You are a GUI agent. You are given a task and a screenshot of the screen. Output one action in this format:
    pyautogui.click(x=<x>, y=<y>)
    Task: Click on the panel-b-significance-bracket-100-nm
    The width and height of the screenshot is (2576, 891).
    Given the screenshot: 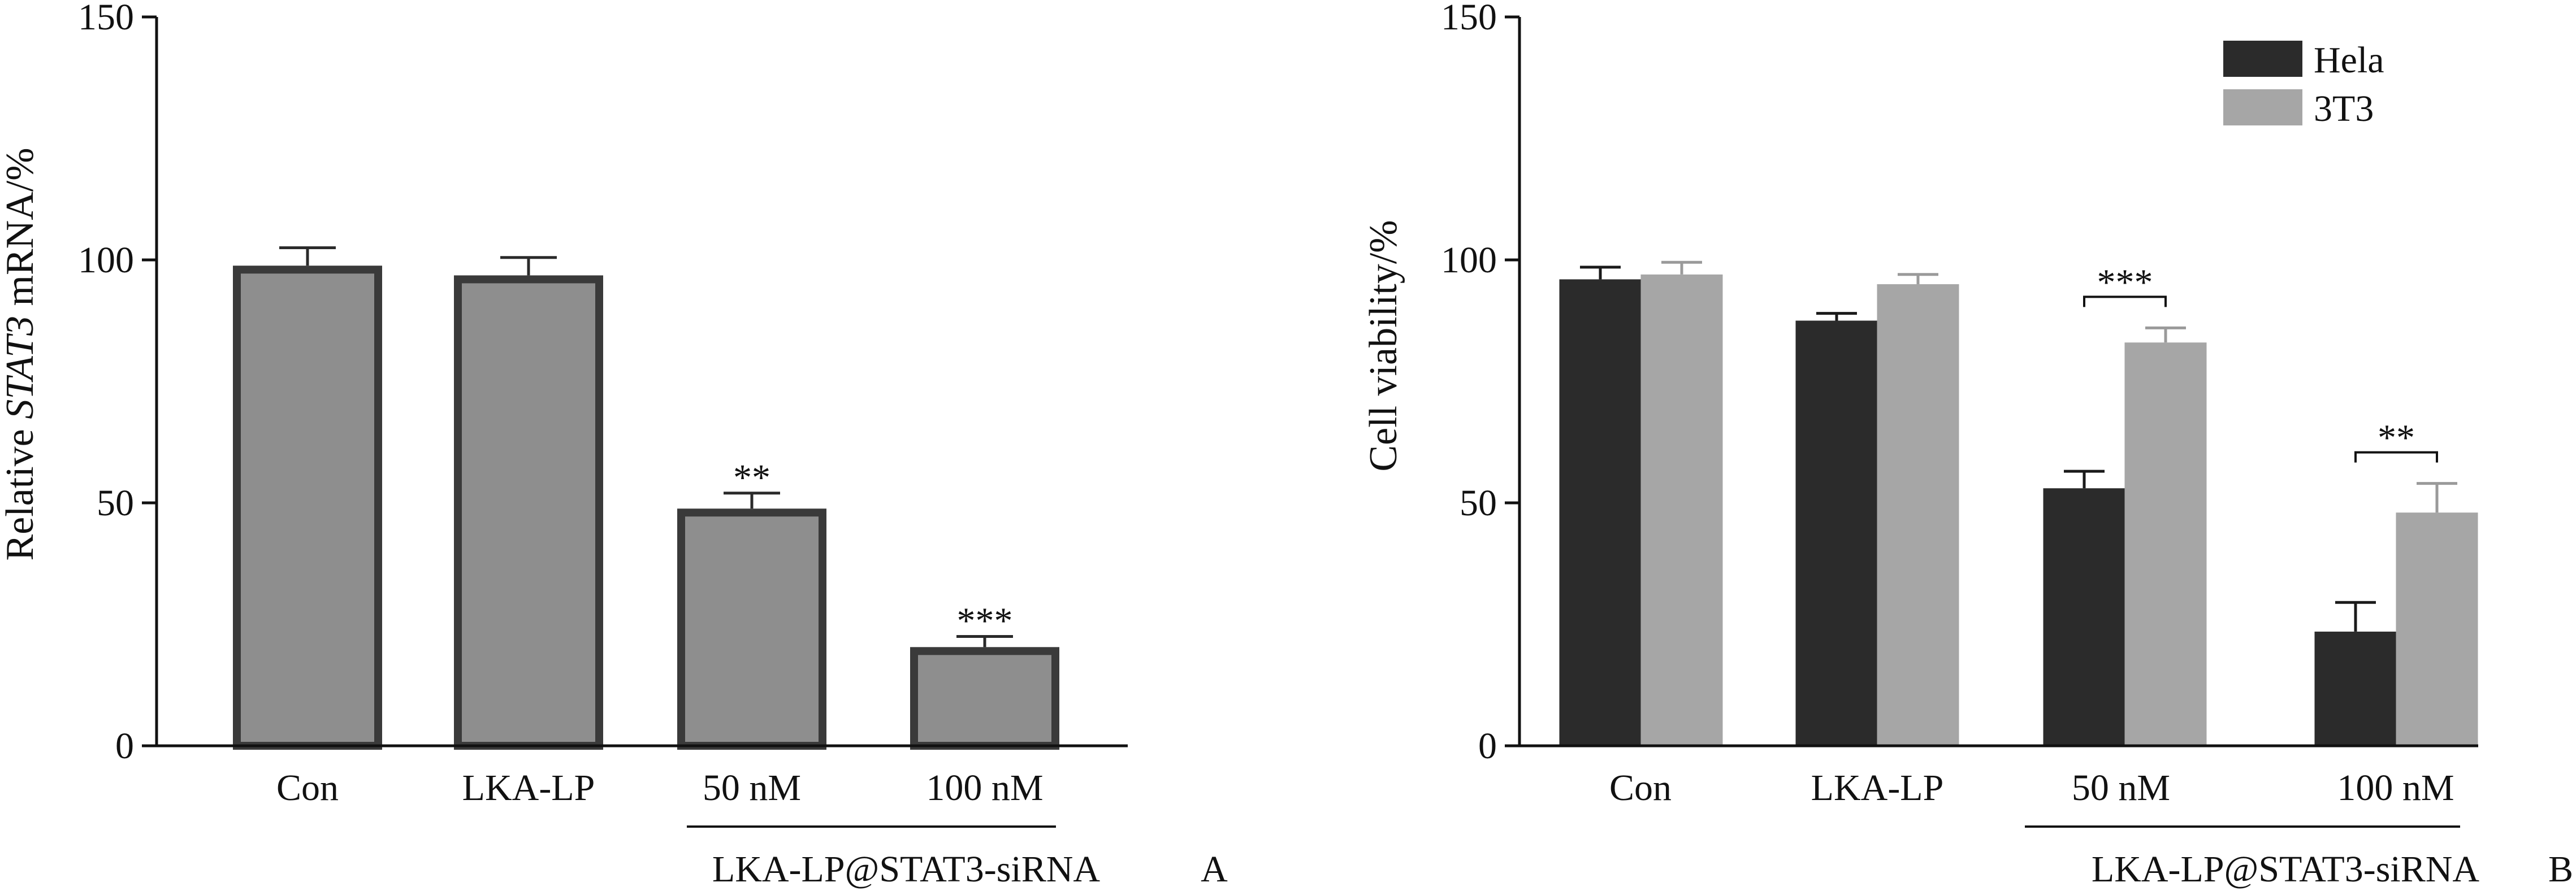 What is the action you would take?
    pyautogui.click(x=2396, y=457)
    